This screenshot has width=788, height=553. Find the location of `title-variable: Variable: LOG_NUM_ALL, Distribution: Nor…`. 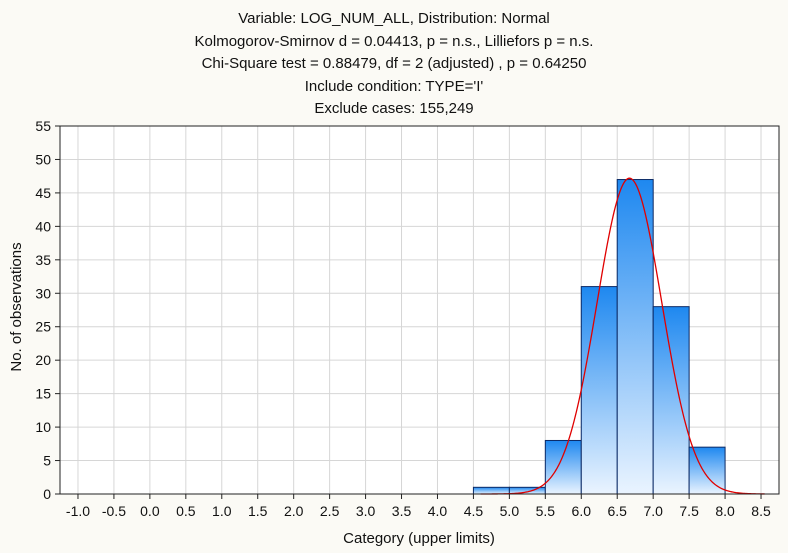

title-variable: Variable: LOG_NUM_ALL, Distribution: Nor… is located at coordinates (394, 18).